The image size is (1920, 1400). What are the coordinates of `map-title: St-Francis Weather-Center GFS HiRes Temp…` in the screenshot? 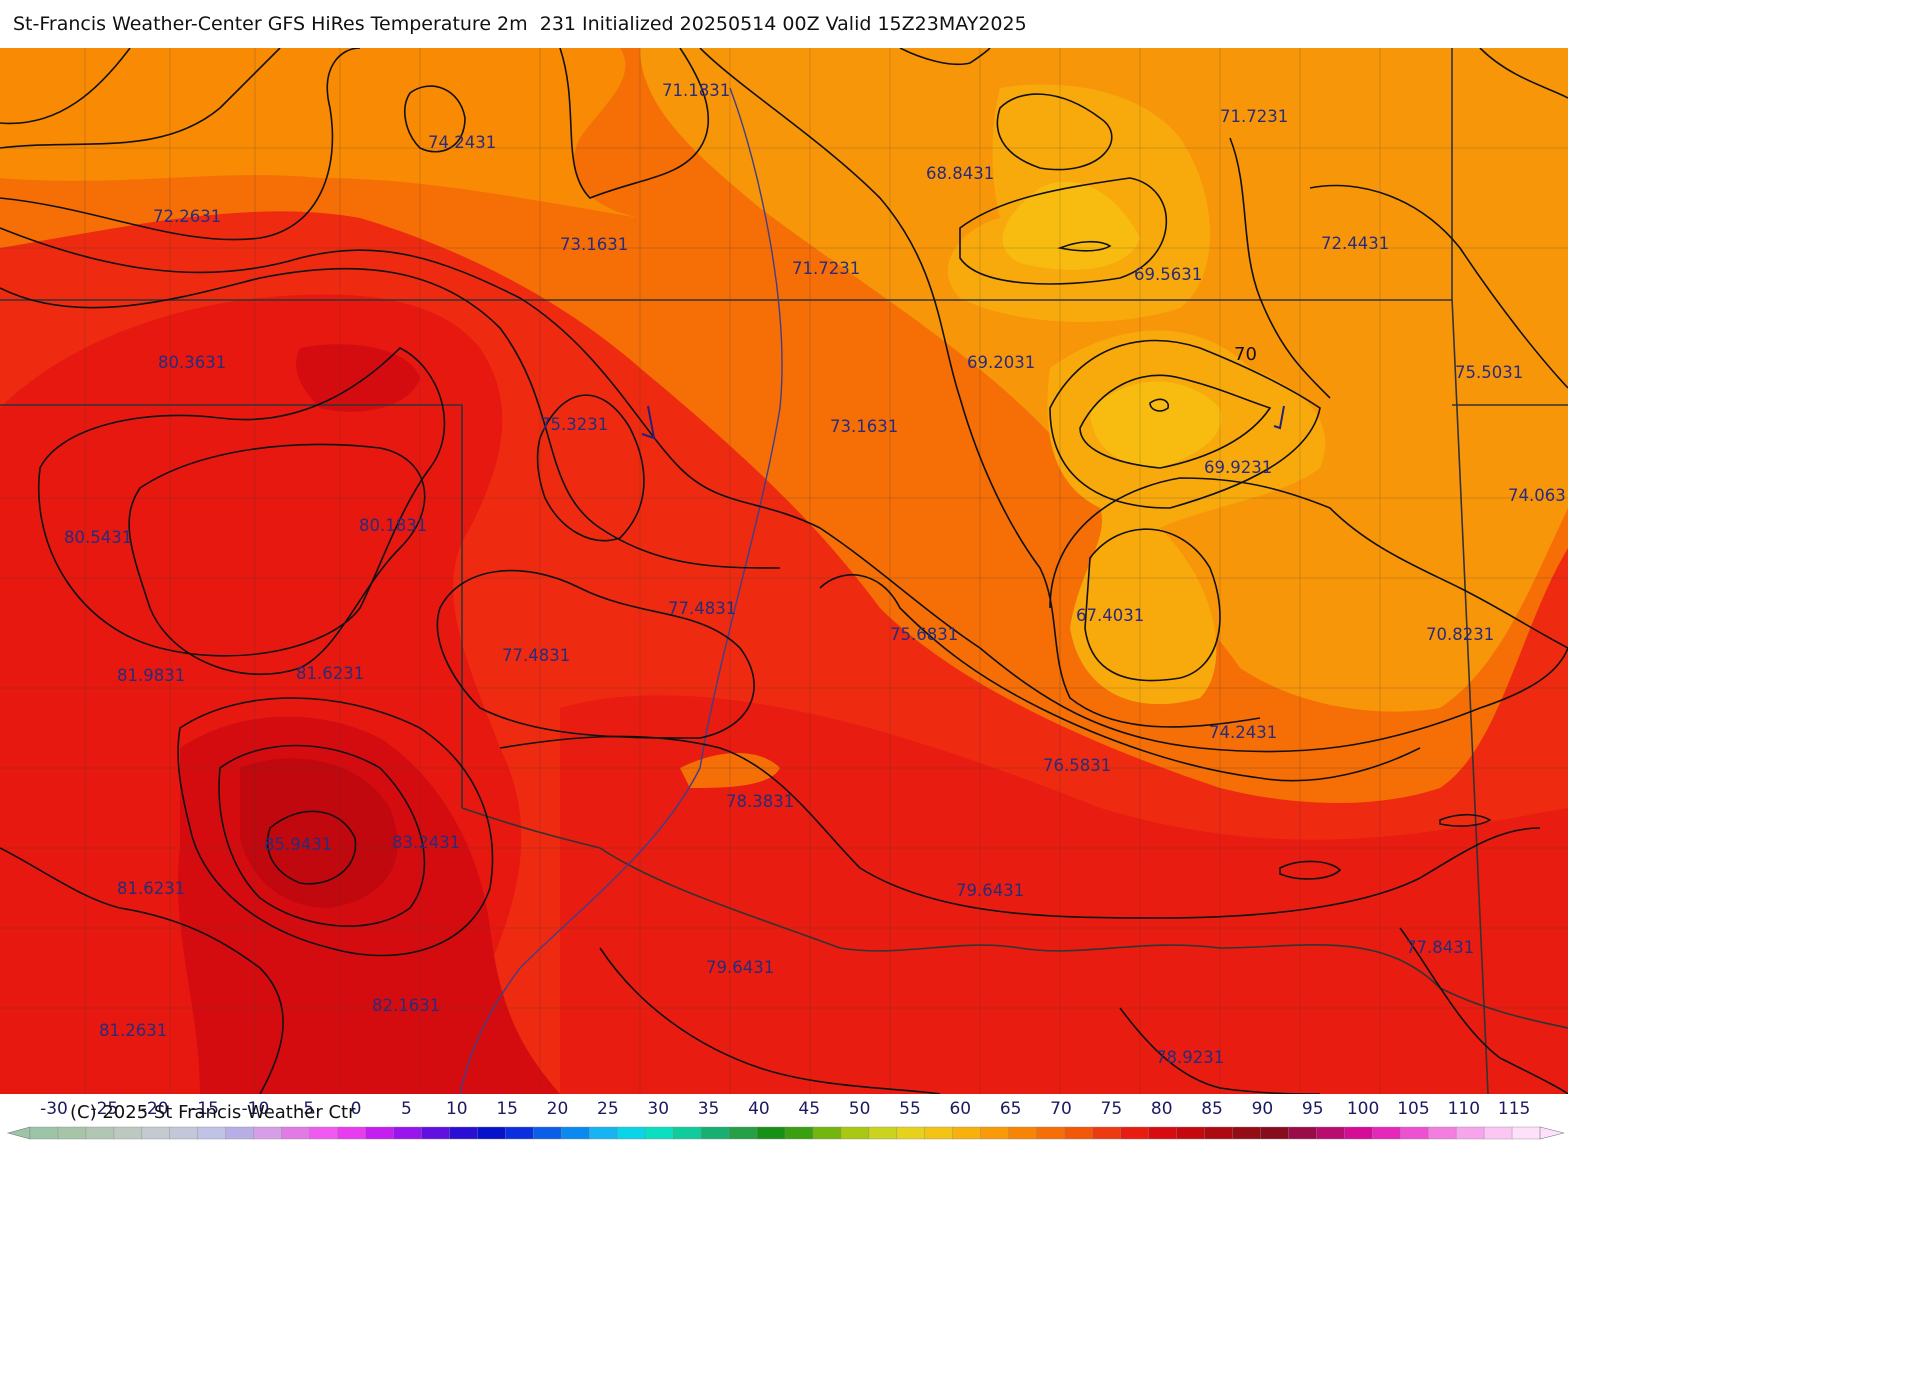 It's located at (520, 24).